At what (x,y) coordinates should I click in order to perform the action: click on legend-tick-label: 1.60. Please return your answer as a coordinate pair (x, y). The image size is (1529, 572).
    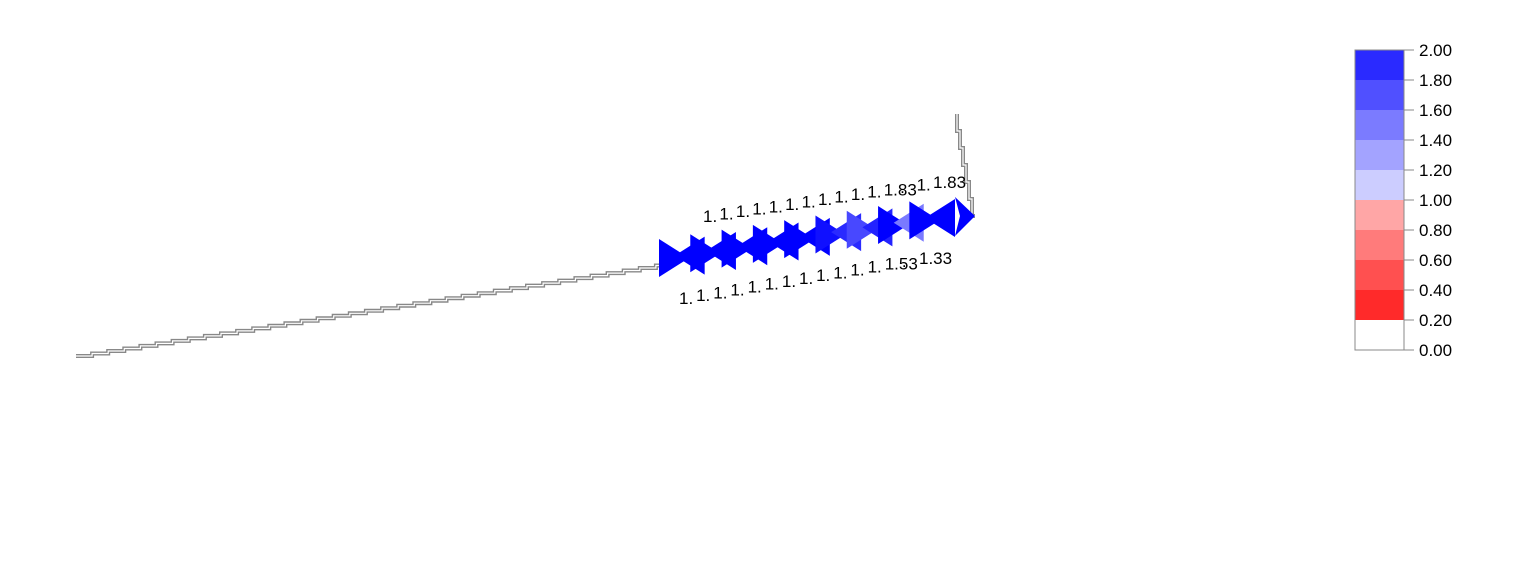
    Looking at the image, I should click on (1435, 110).